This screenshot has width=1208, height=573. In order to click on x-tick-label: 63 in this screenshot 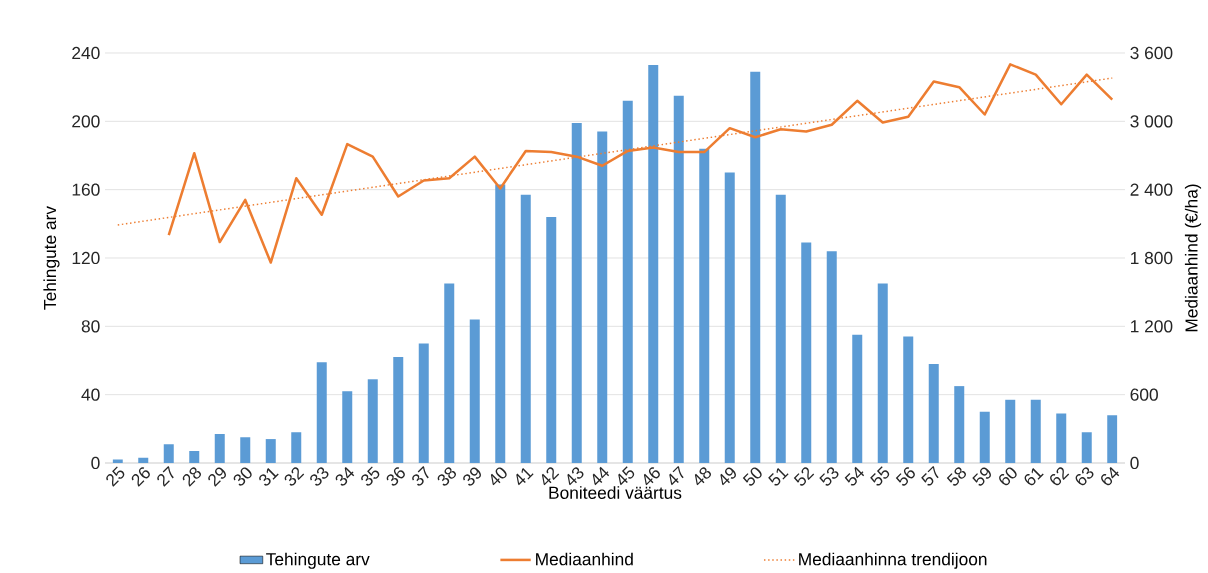, I will do `click(1084, 476)`.